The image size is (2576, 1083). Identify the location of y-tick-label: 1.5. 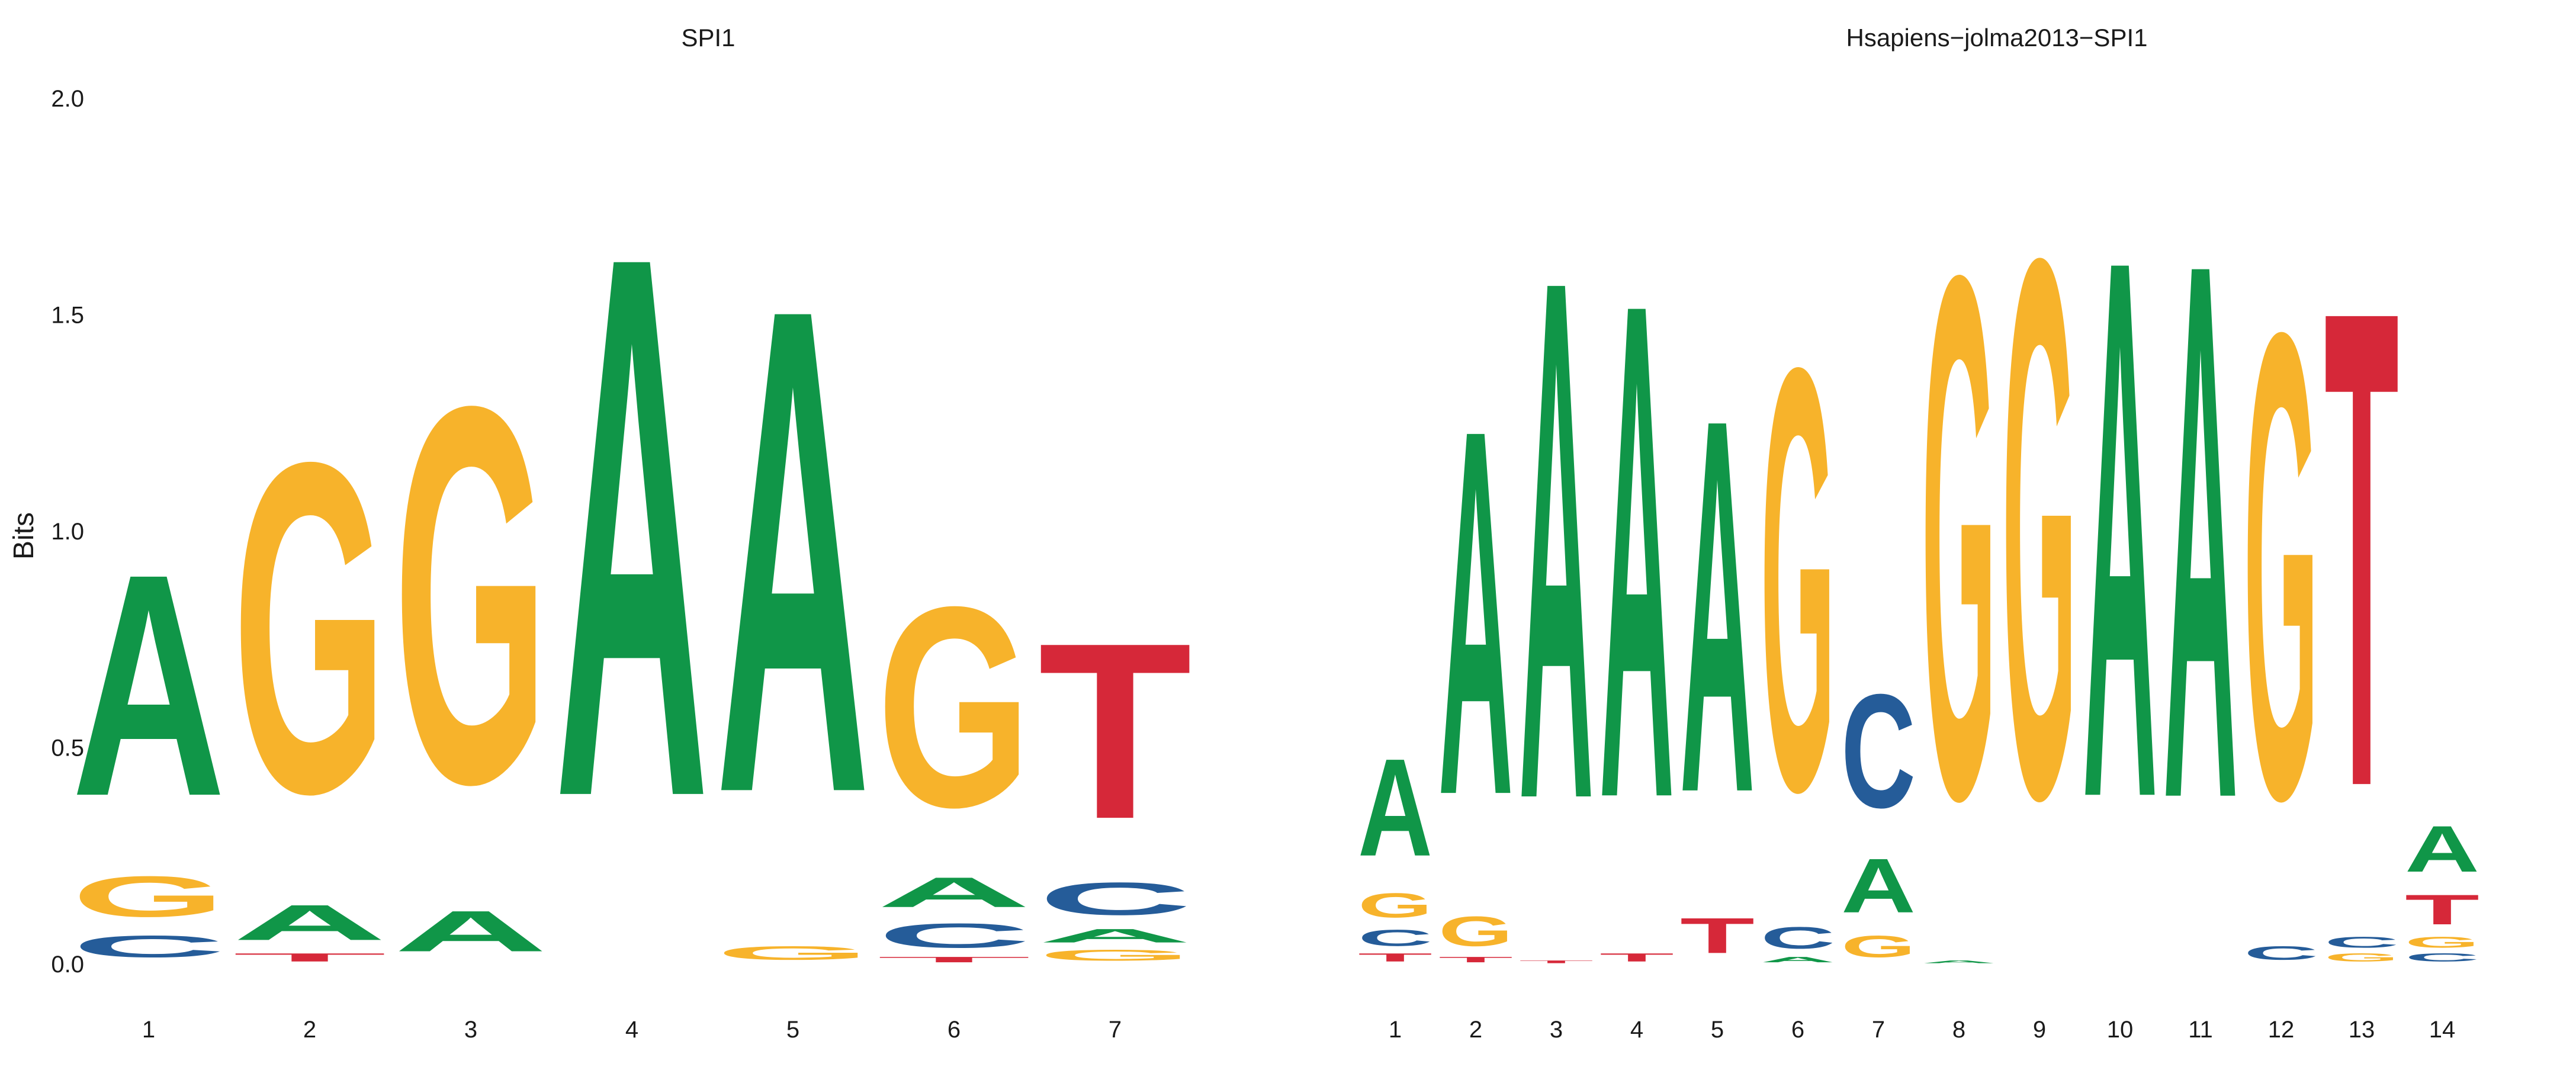
(67, 316).